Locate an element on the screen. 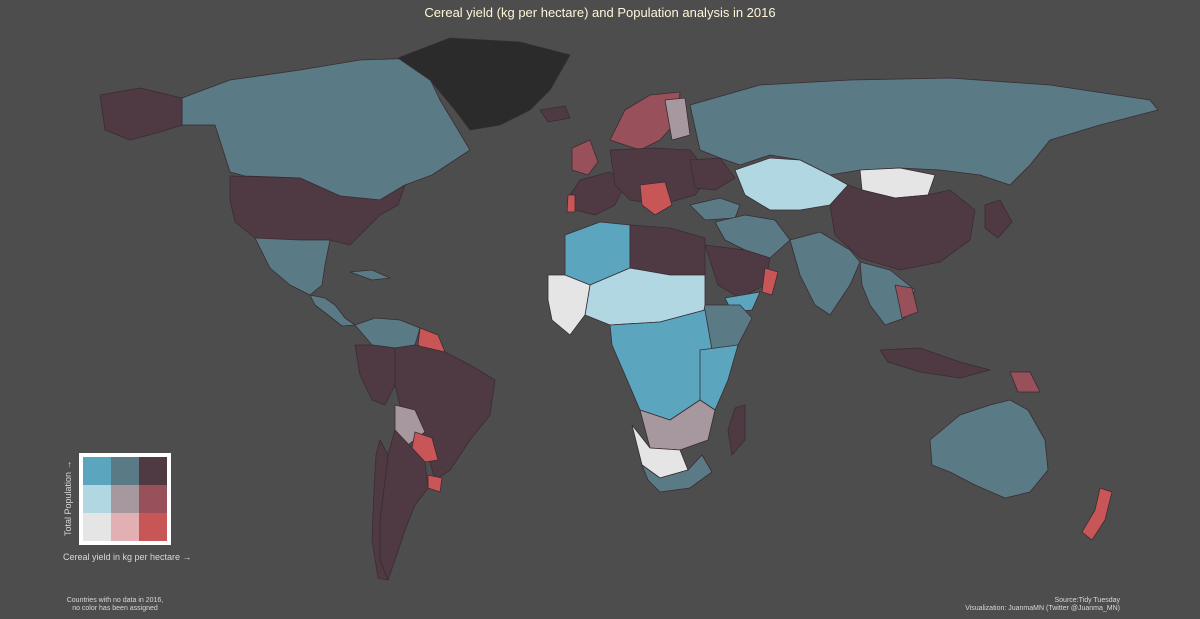 This screenshot has width=1200, height=619. country-ukraine is located at coordinates (712, 174).